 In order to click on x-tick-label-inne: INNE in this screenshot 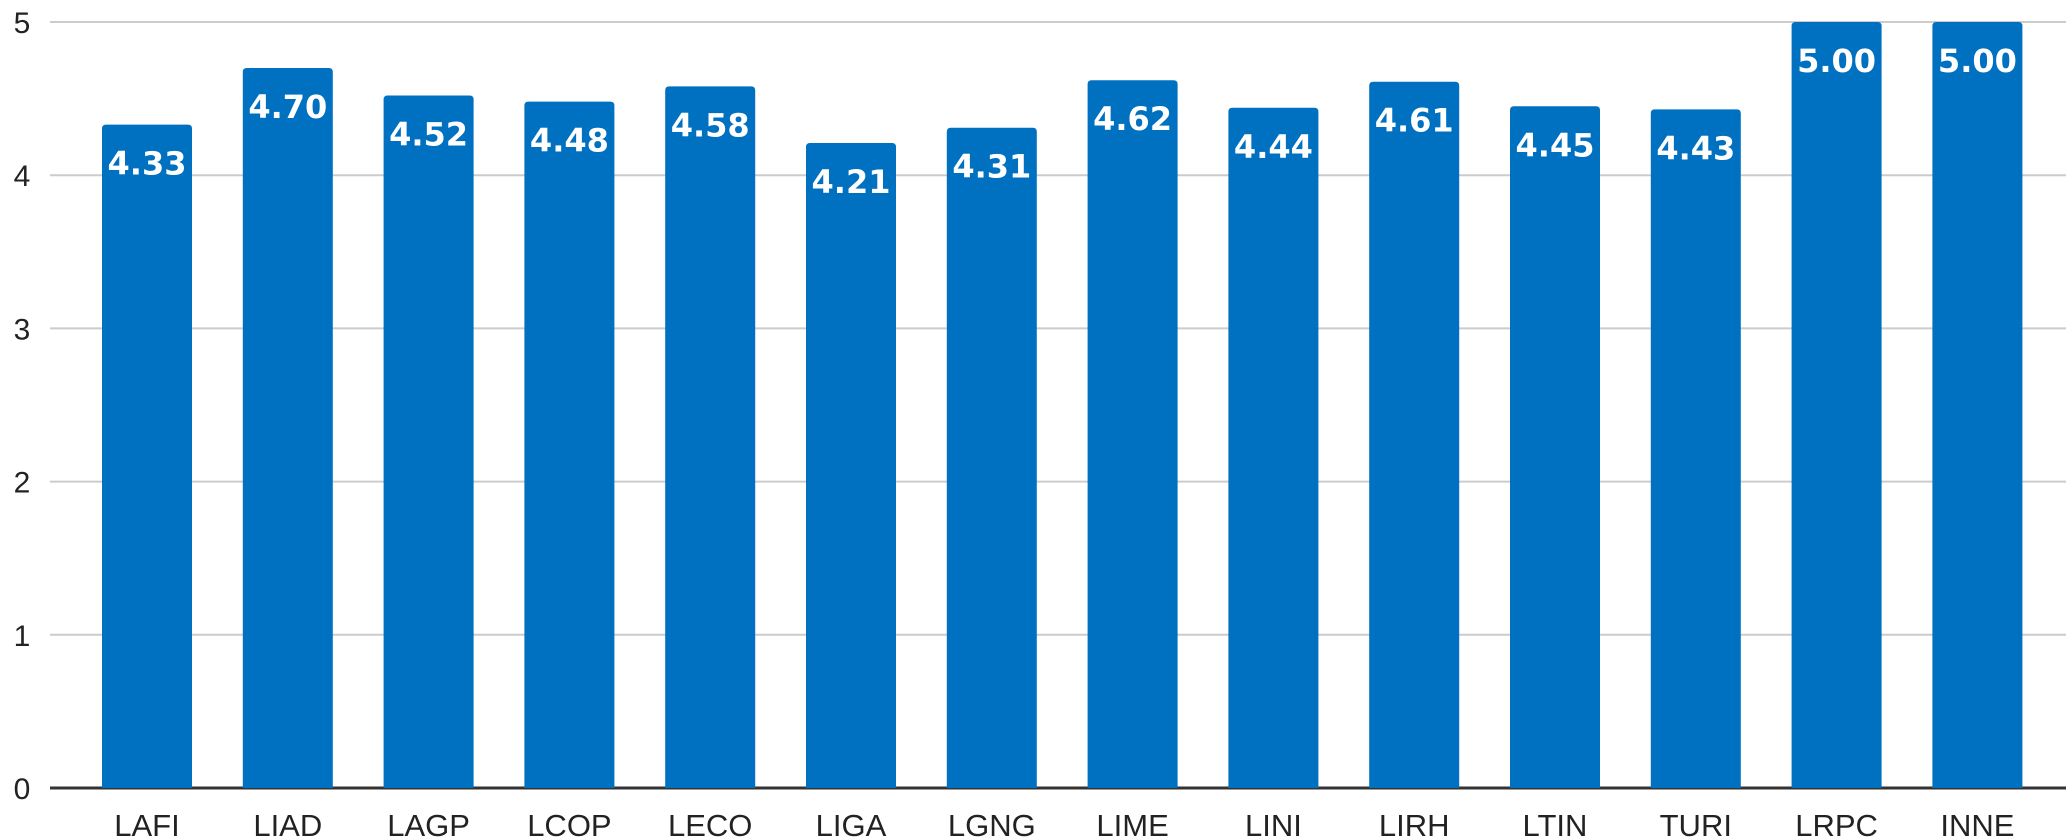, I will do `click(1977, 824)`.